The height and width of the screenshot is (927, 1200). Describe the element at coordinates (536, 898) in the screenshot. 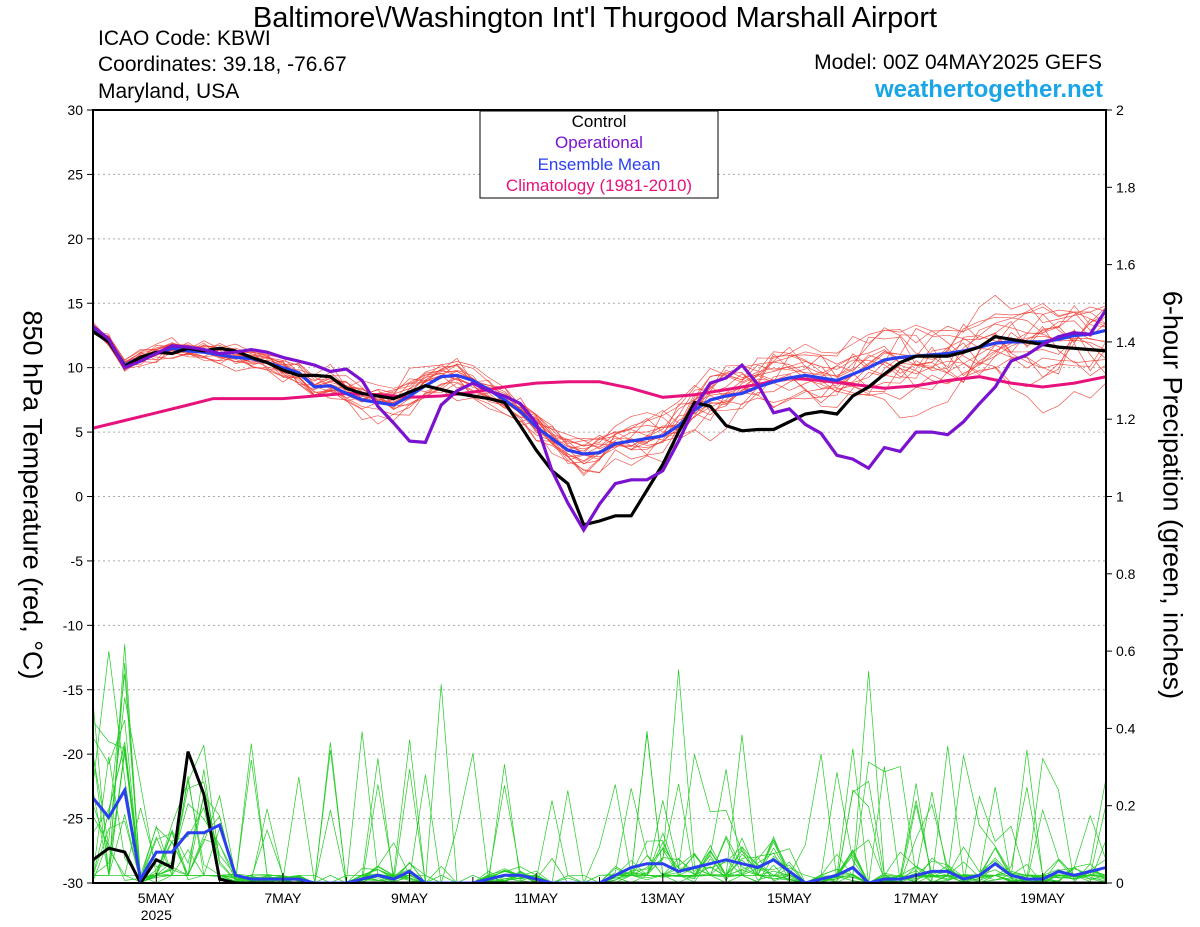

I see `x-tick-label: 11MAY` at that location.